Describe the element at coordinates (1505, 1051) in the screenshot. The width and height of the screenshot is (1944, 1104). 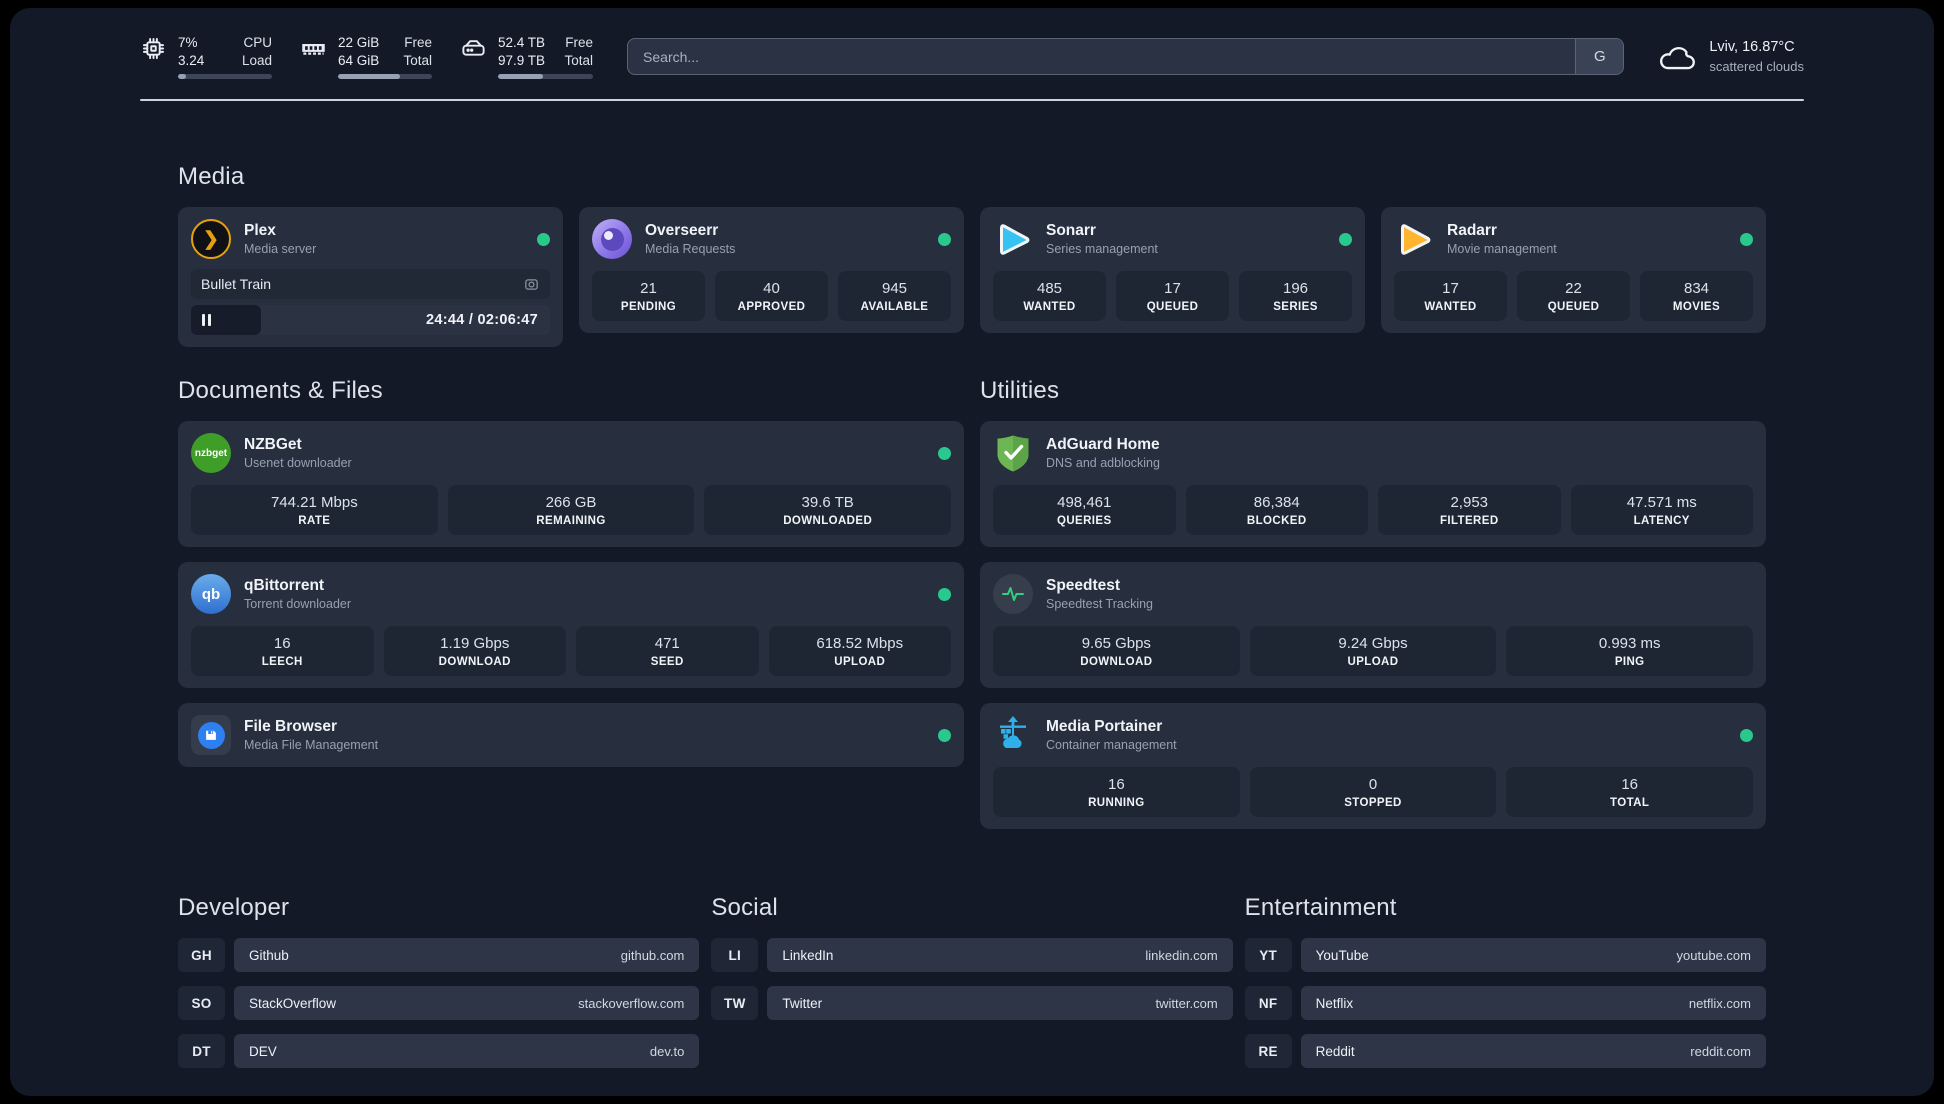
I see `link-reddit: RE Reddit reddit.com` at that location.